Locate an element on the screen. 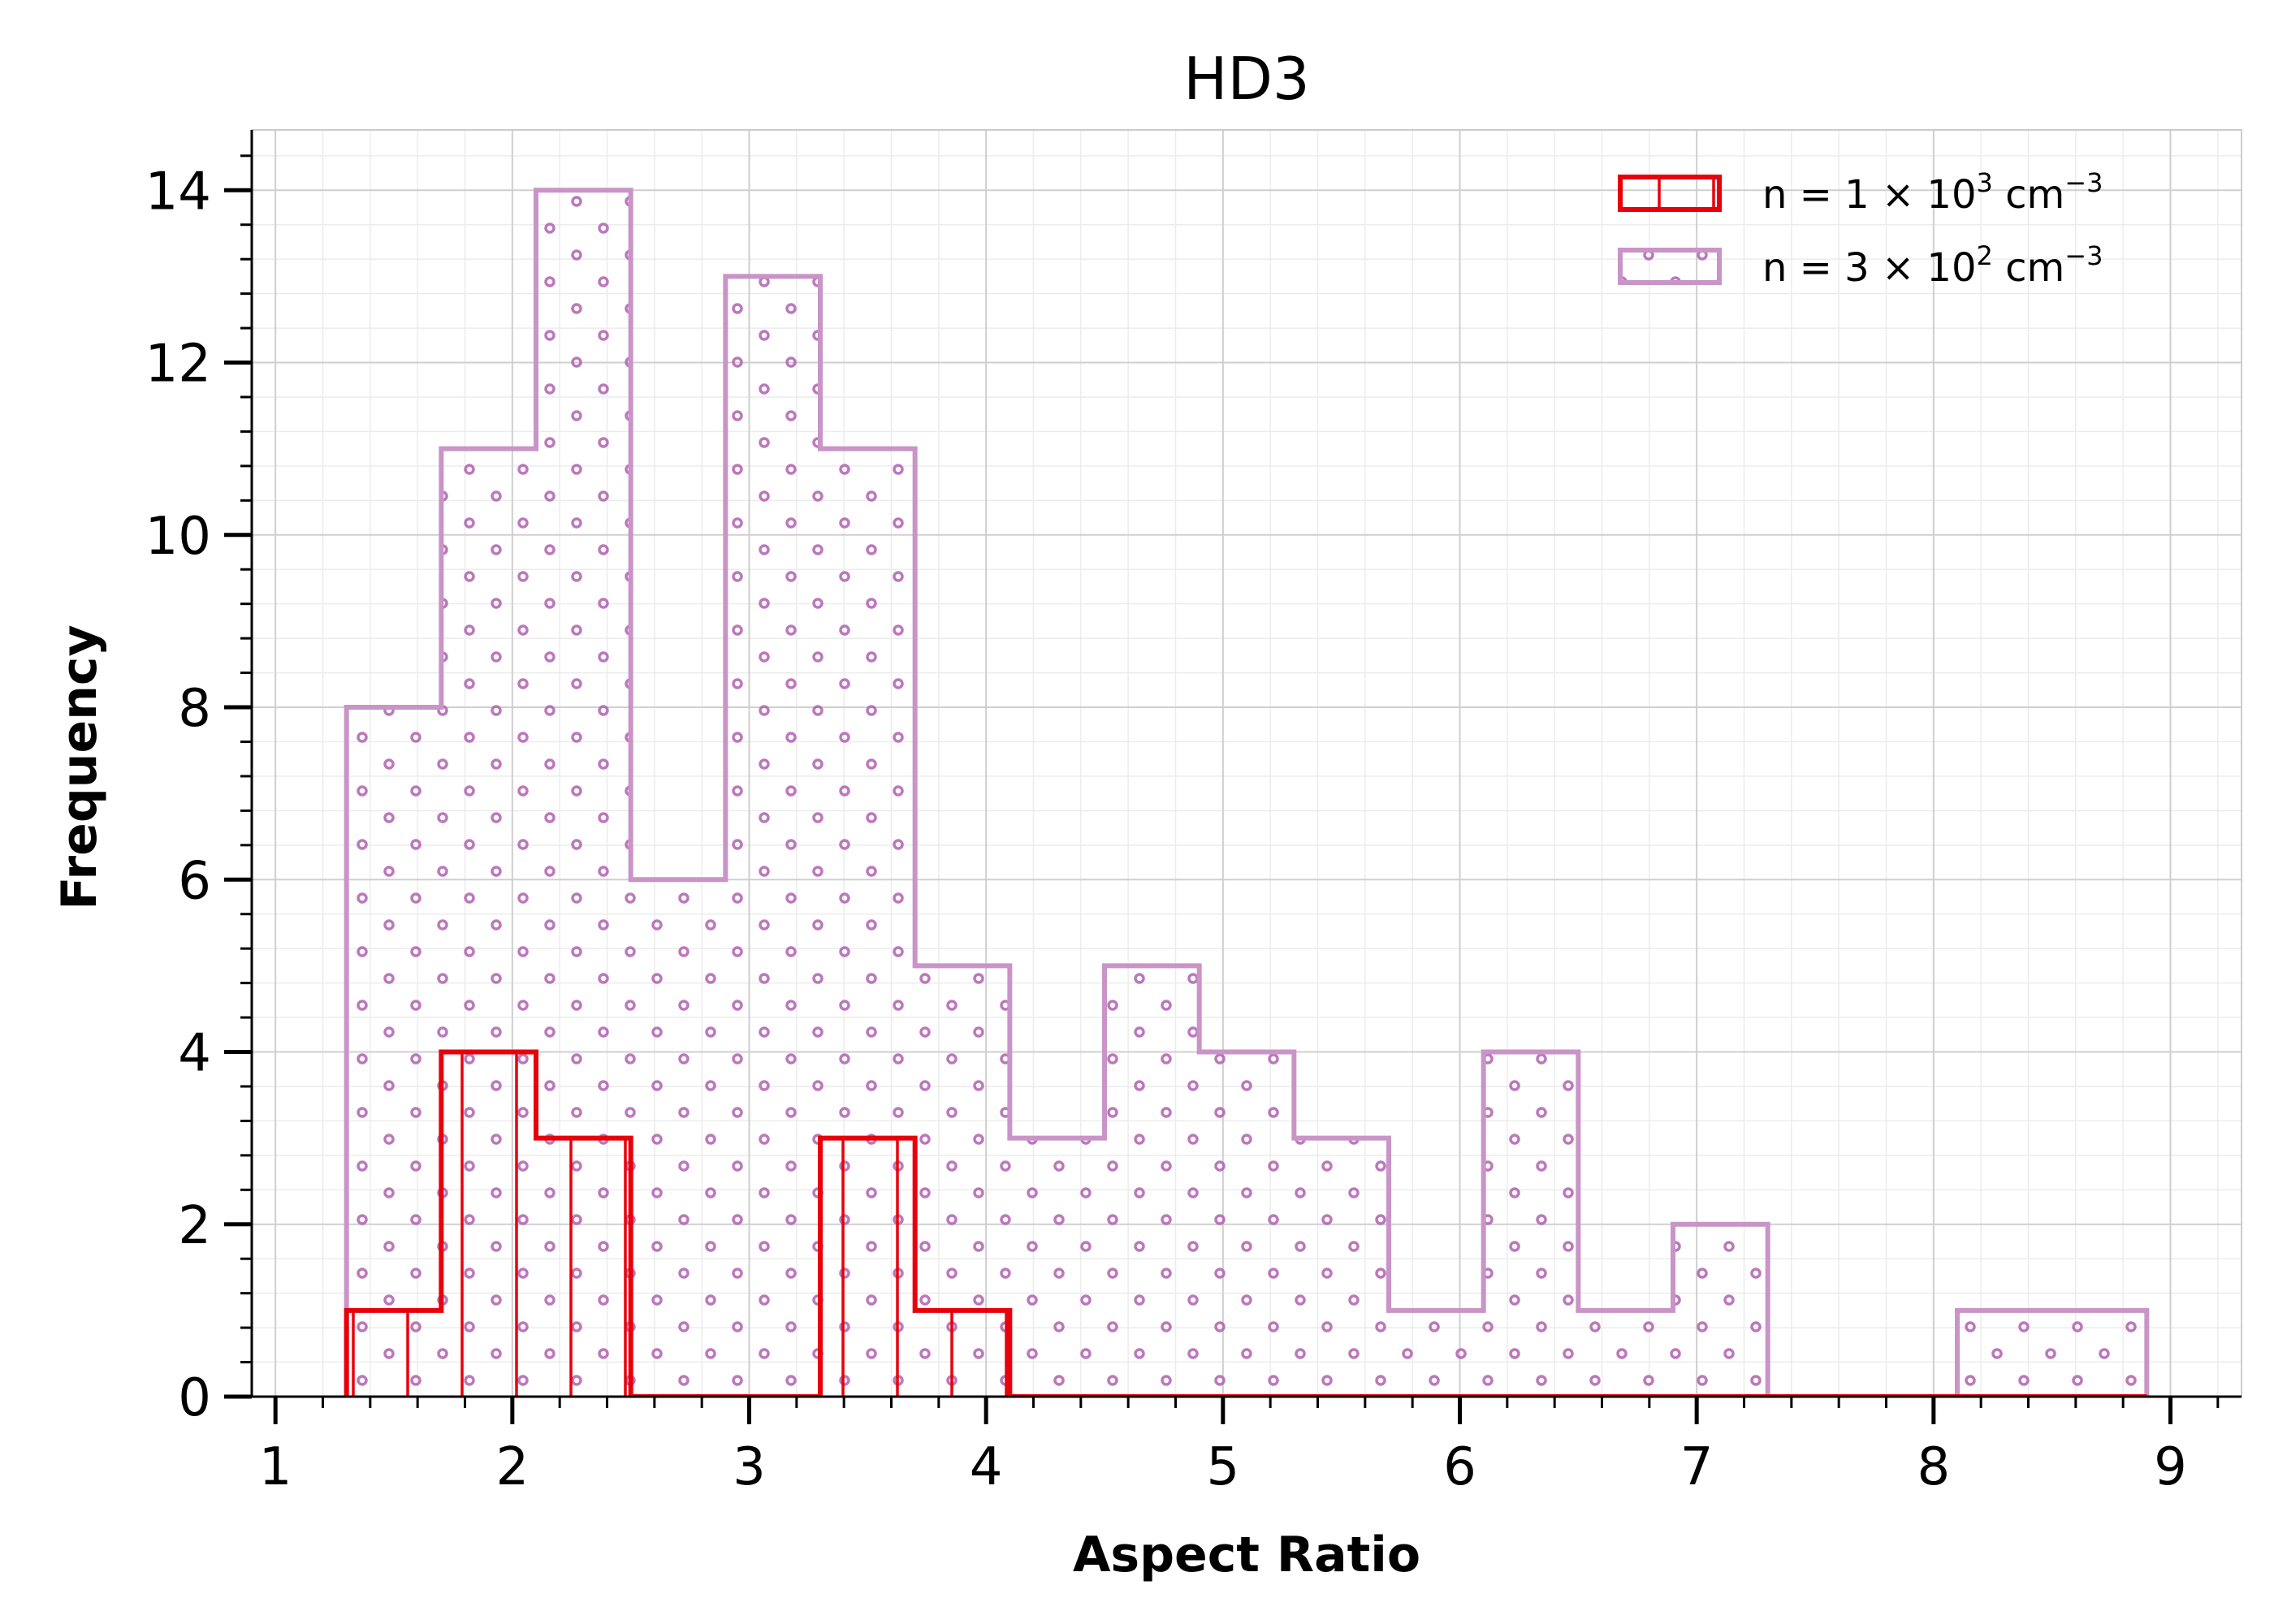 Image resolution: width=2274 pixels, height=1624 pixels. y-tick-label: 10 is located at coordinates (178, 537).